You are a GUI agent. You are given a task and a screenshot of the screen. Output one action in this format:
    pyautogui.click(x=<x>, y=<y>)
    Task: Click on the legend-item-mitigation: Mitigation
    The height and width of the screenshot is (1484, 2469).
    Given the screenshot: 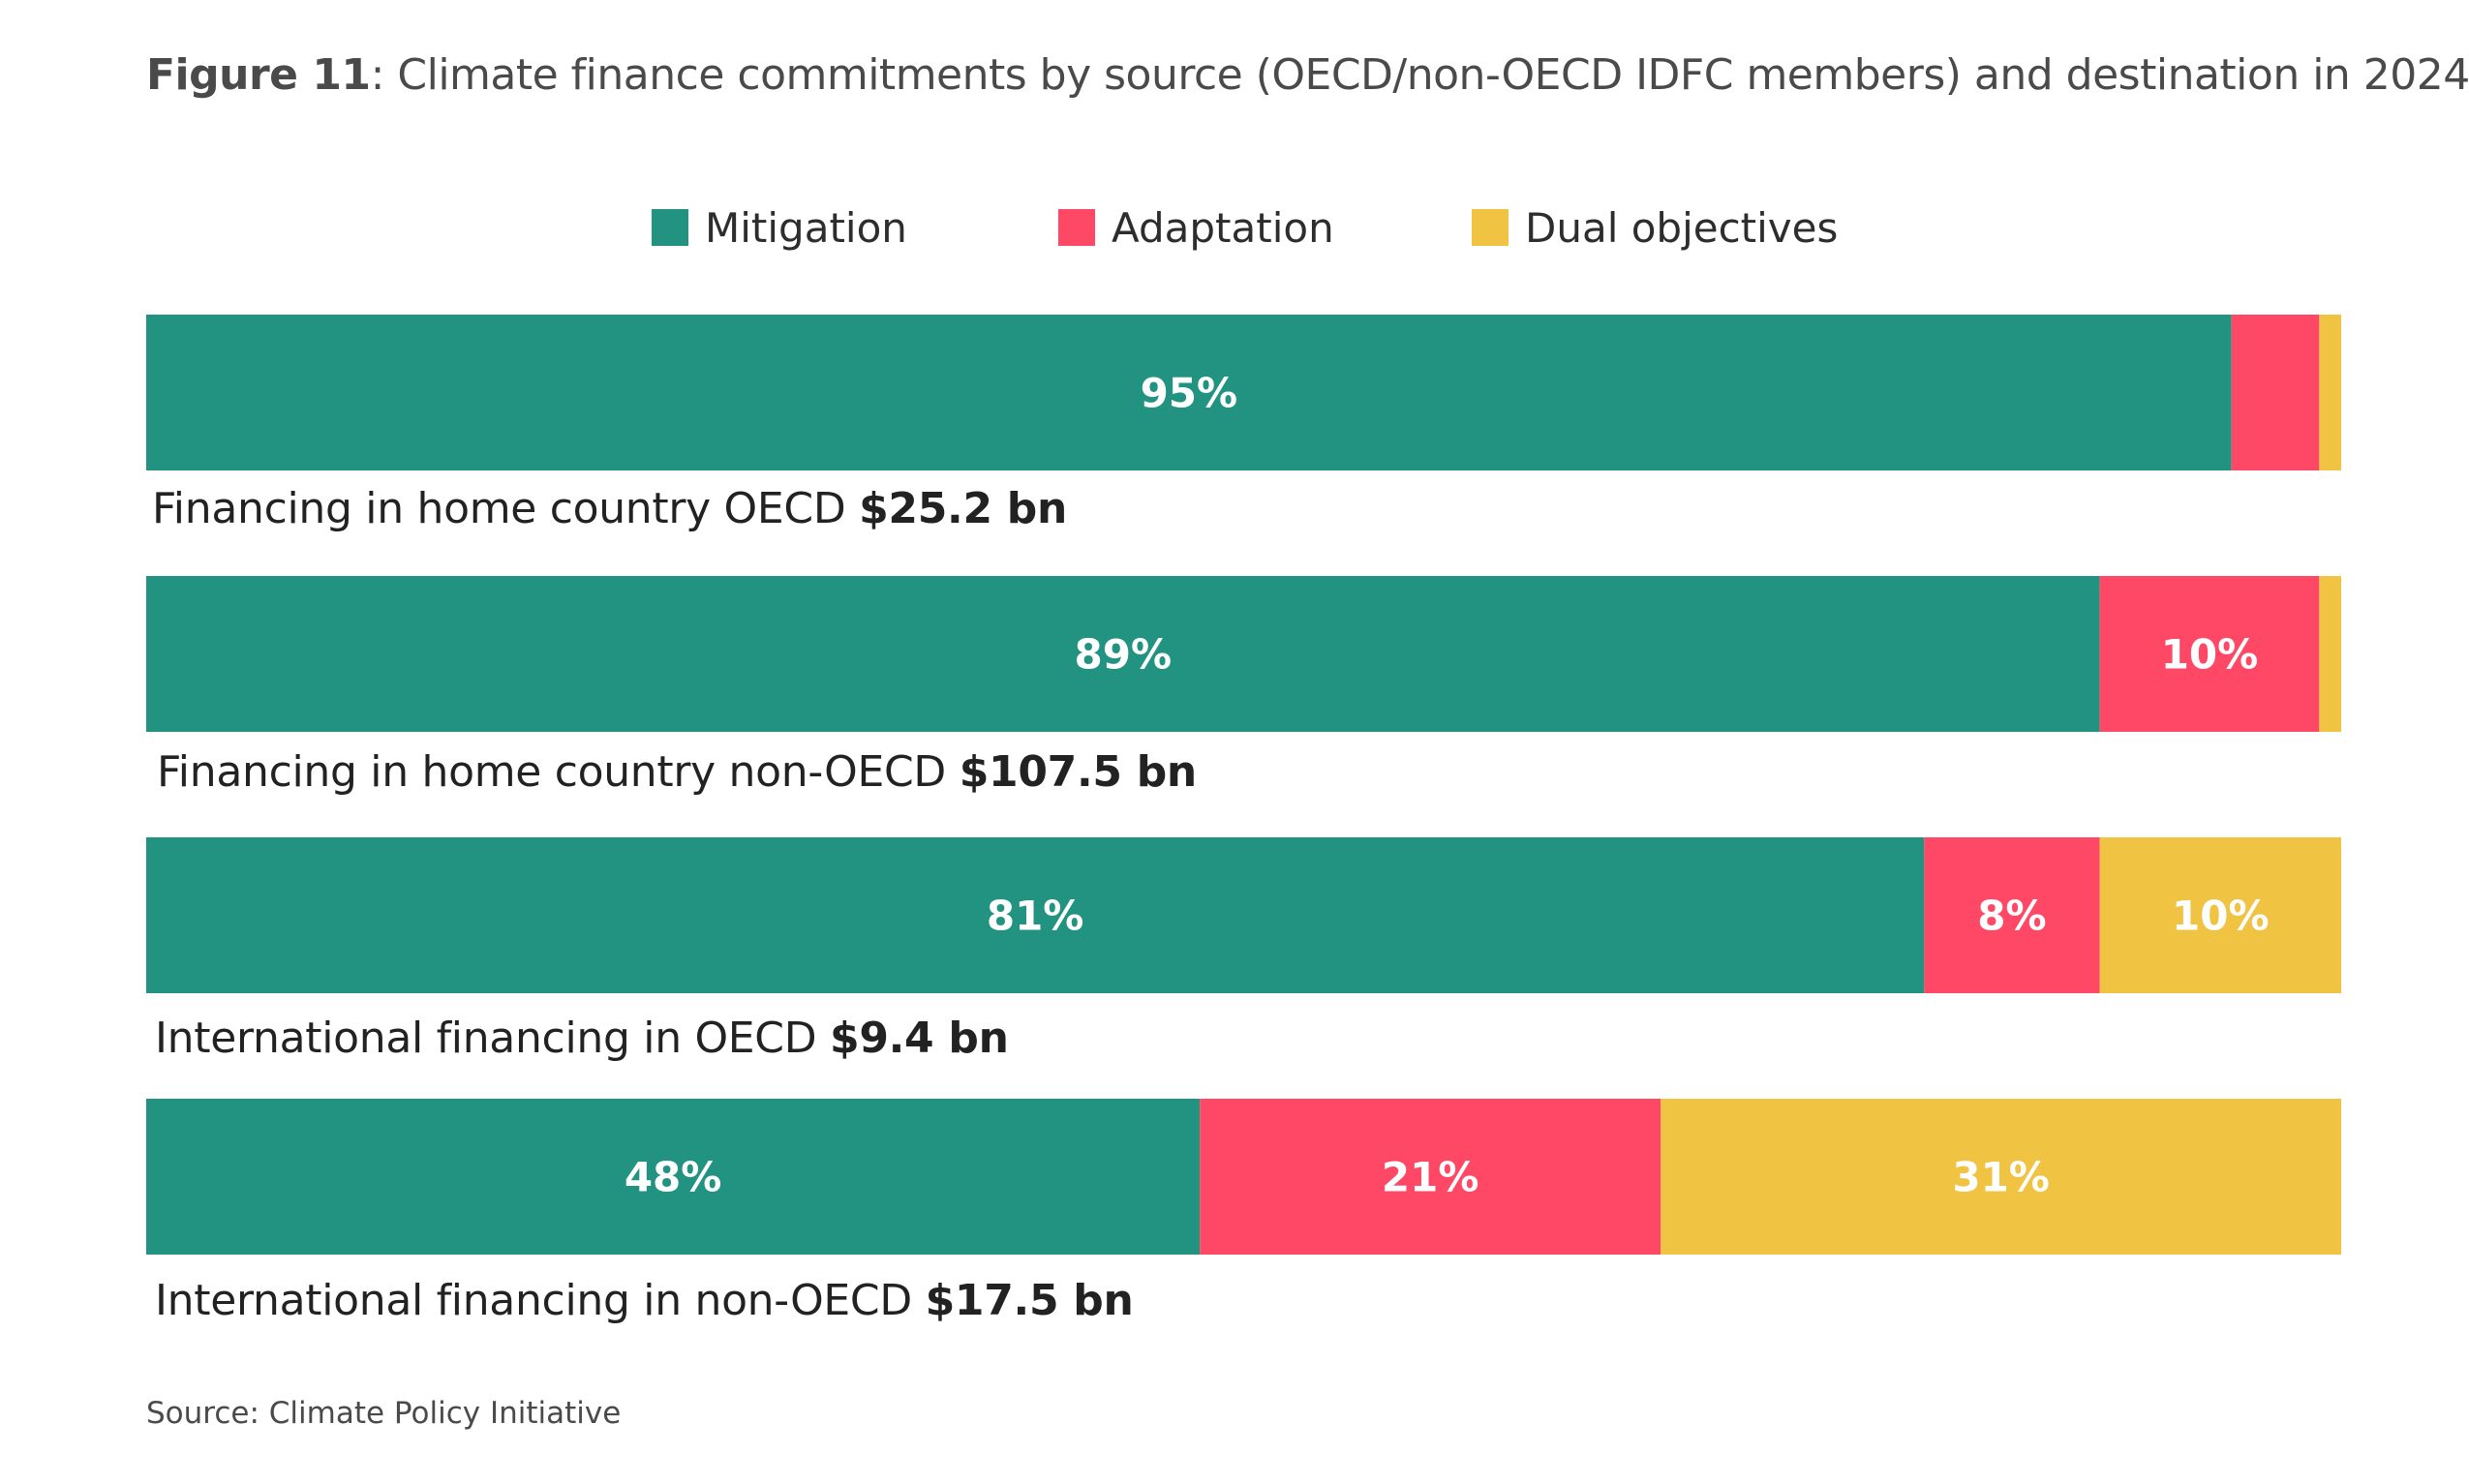 What is the action you would take?
    pyautogui.click(x=779, y=227)
    